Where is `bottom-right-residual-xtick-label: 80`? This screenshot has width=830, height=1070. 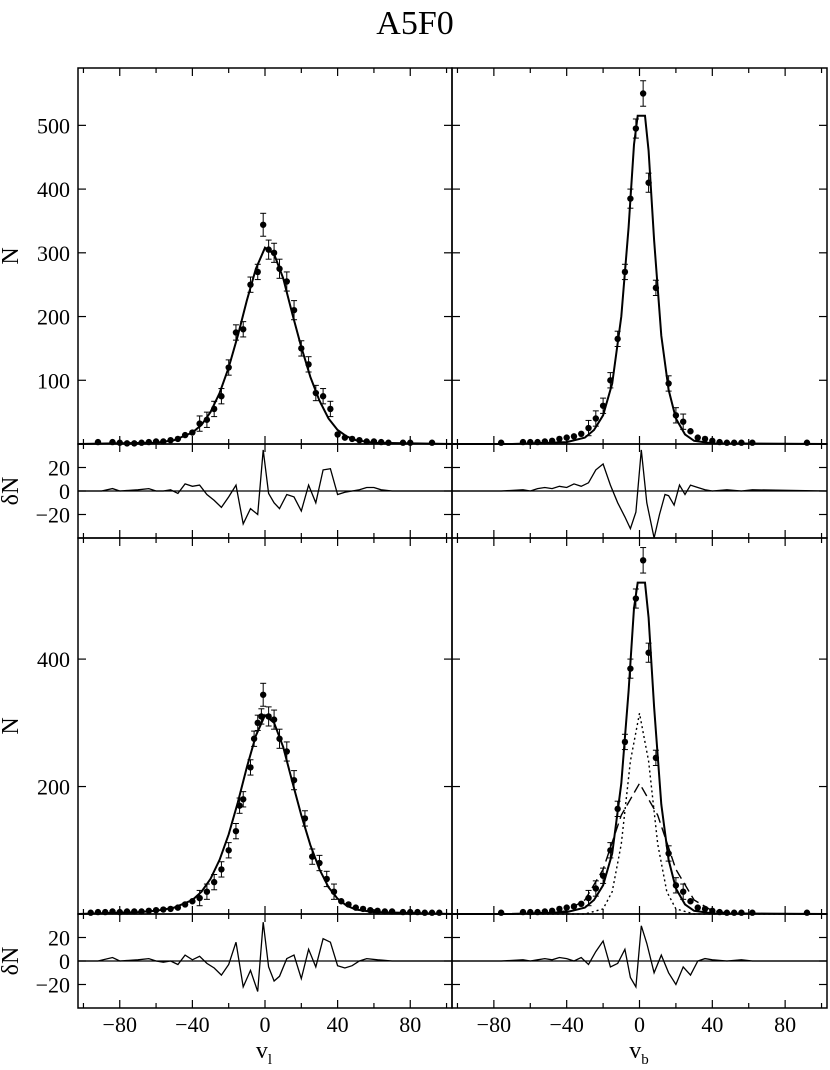 bottom-right-residual-xtick-label: 80 is located at coordinates (785, 1024).